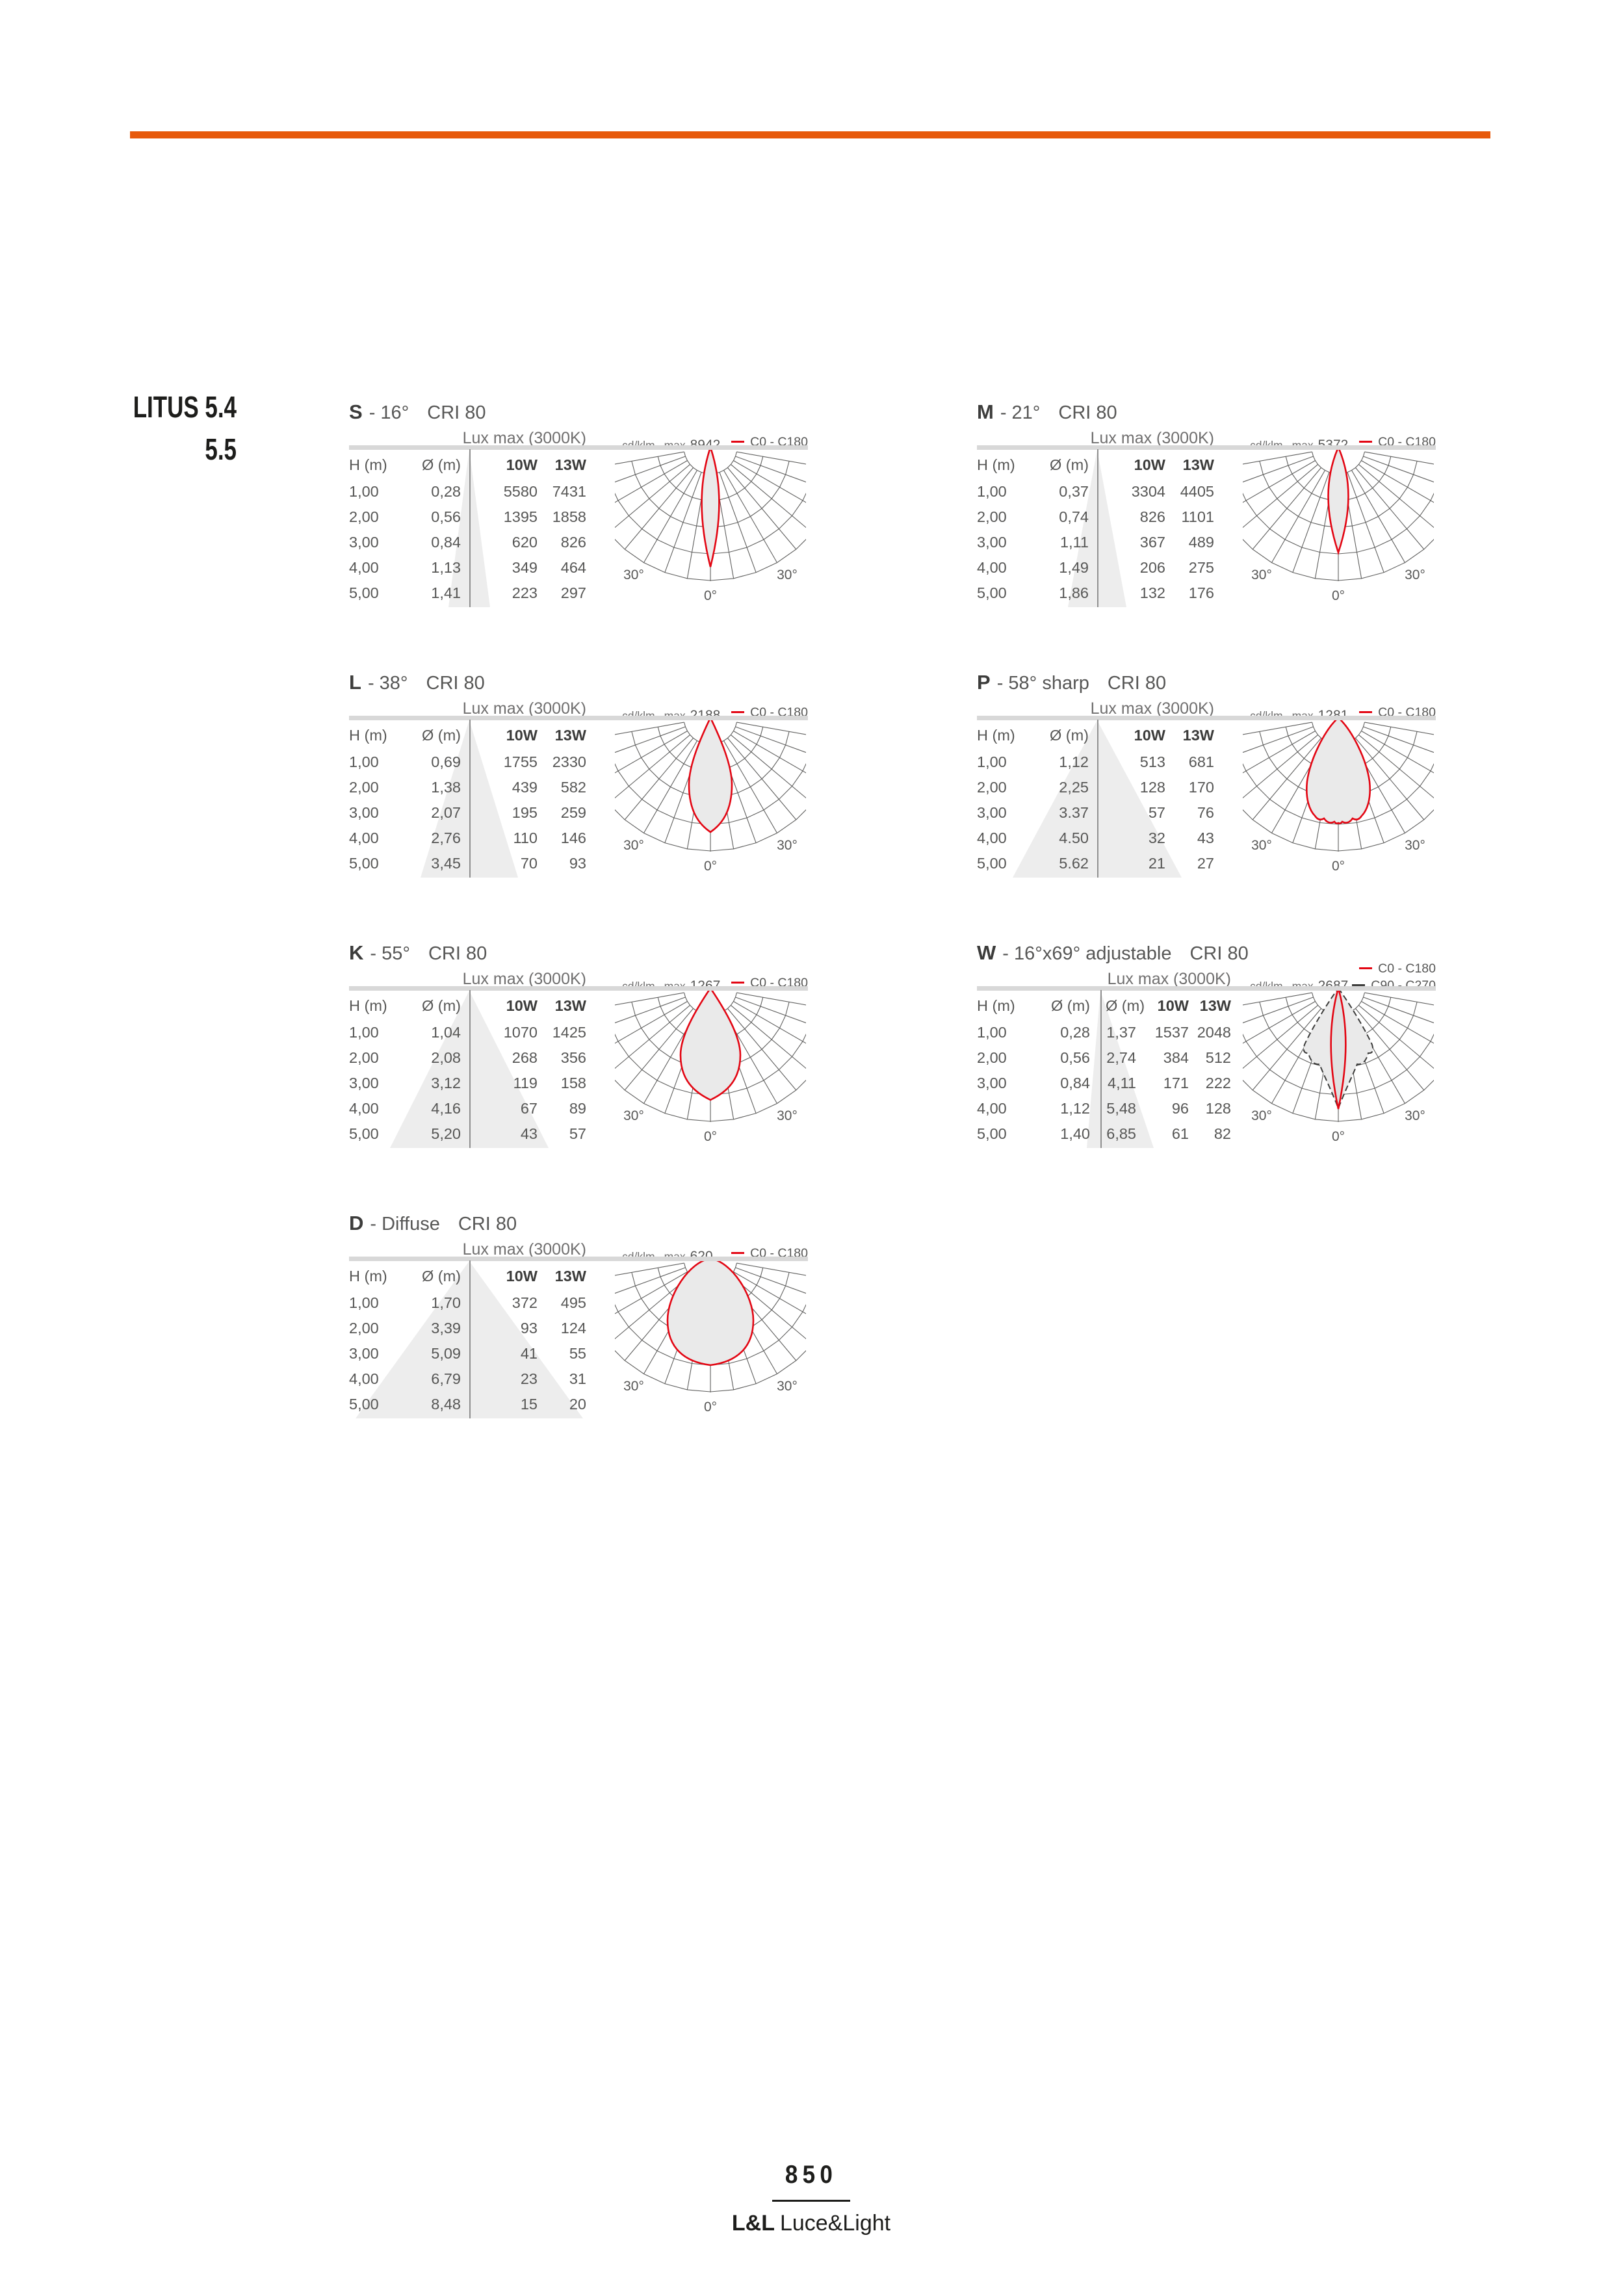 This screenshot has width=1623, height=2296. What do you see at coordinates (446, 1328) in the screenshot?
I see `table-cell: 3,39` at bounding box center [446, 1328].